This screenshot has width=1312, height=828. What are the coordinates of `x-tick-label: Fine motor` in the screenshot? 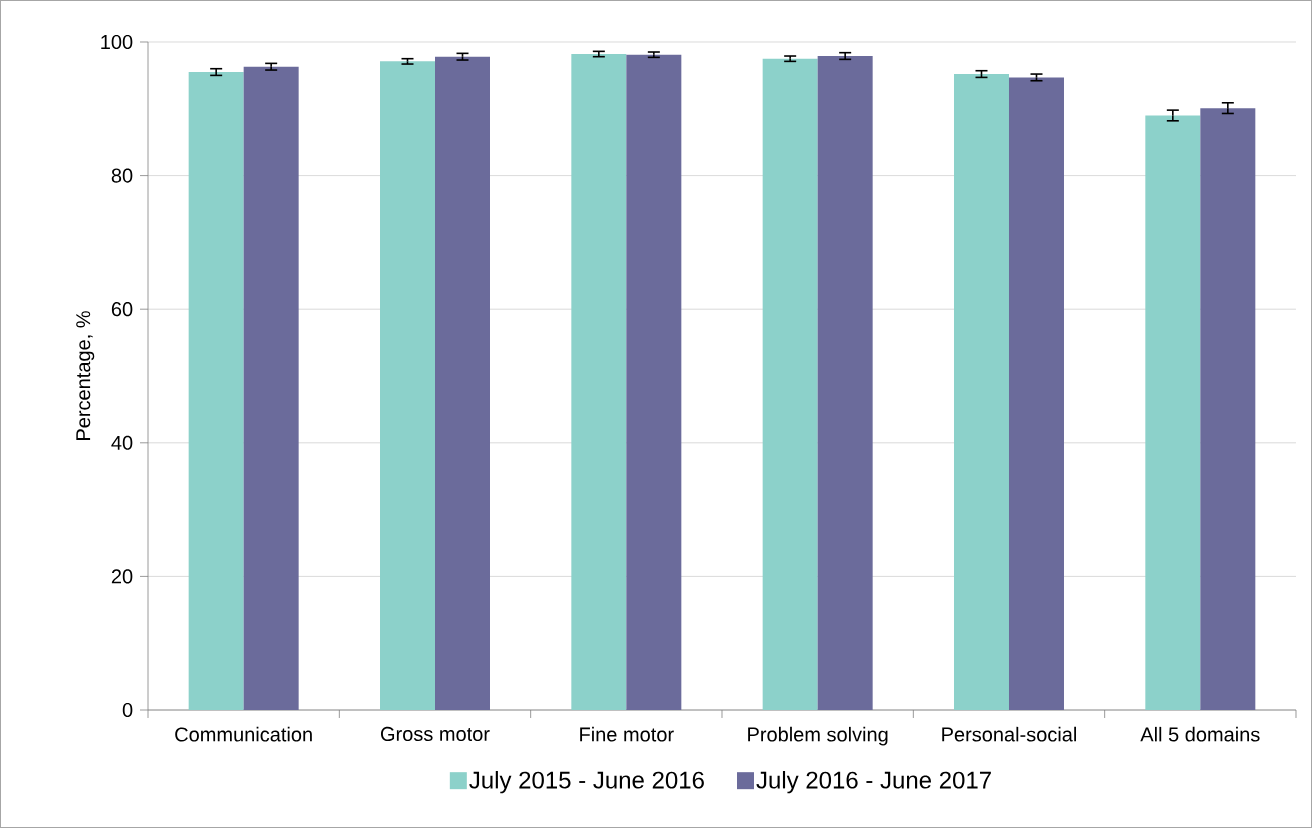 It's located at (627, 734).